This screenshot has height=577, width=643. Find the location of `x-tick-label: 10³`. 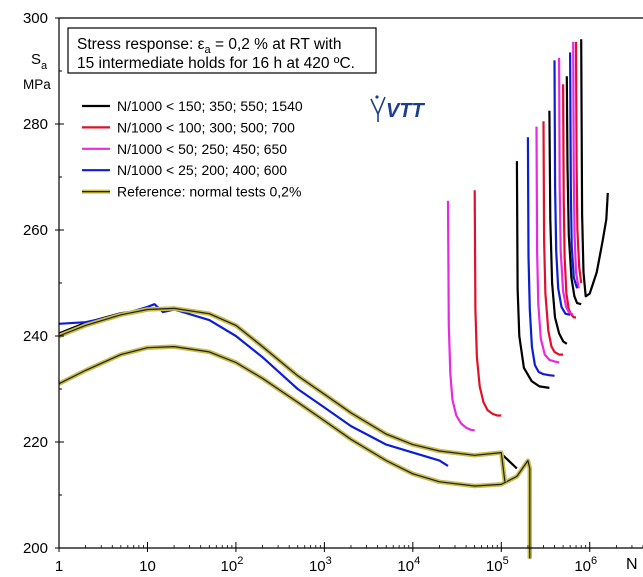

x-tick-label: 10³ is located at coordinates (320, 565).